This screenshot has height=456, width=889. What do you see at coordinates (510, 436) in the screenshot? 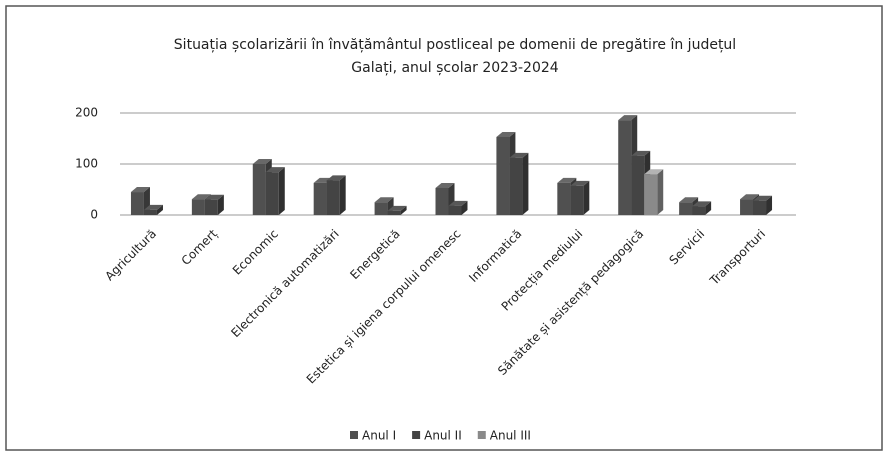
I see `legend-label: Anul III` at bounding box center [510, 436].